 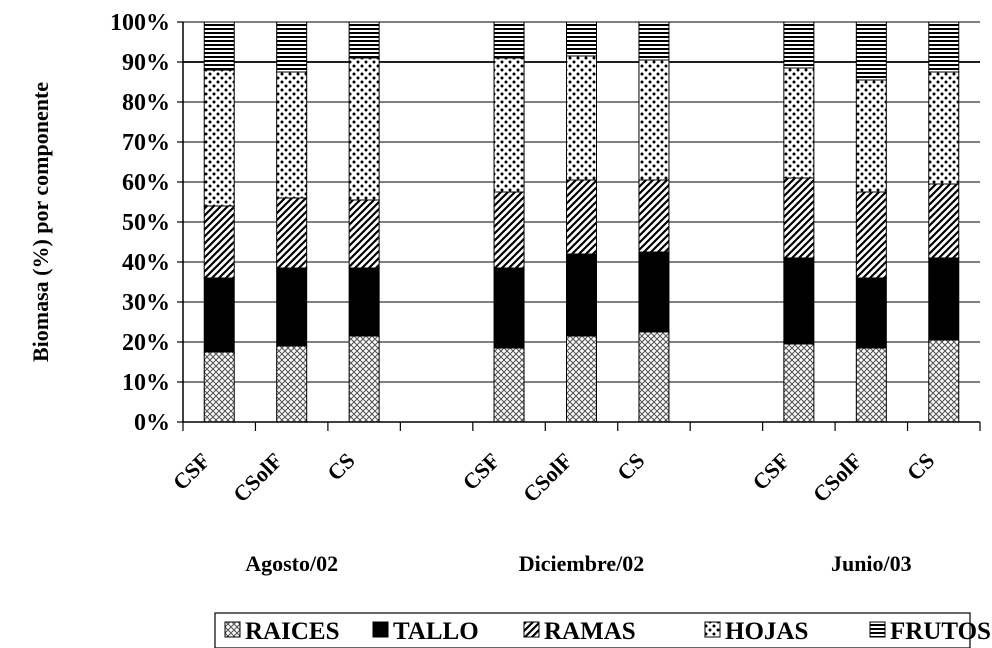 I want to click on legend-swatch-ramas, so click(x=531, y=629).